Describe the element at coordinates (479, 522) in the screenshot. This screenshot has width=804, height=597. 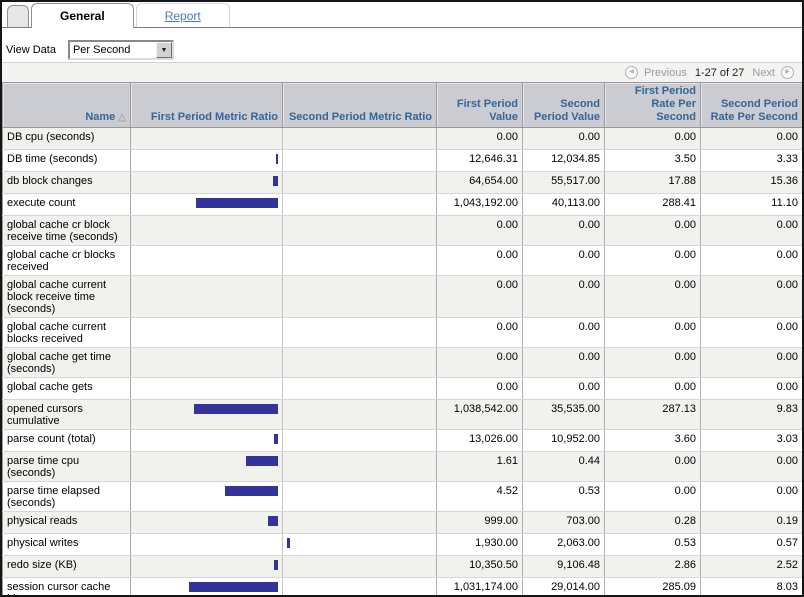
I see `first-period-value-cell: 999.00` at that location.